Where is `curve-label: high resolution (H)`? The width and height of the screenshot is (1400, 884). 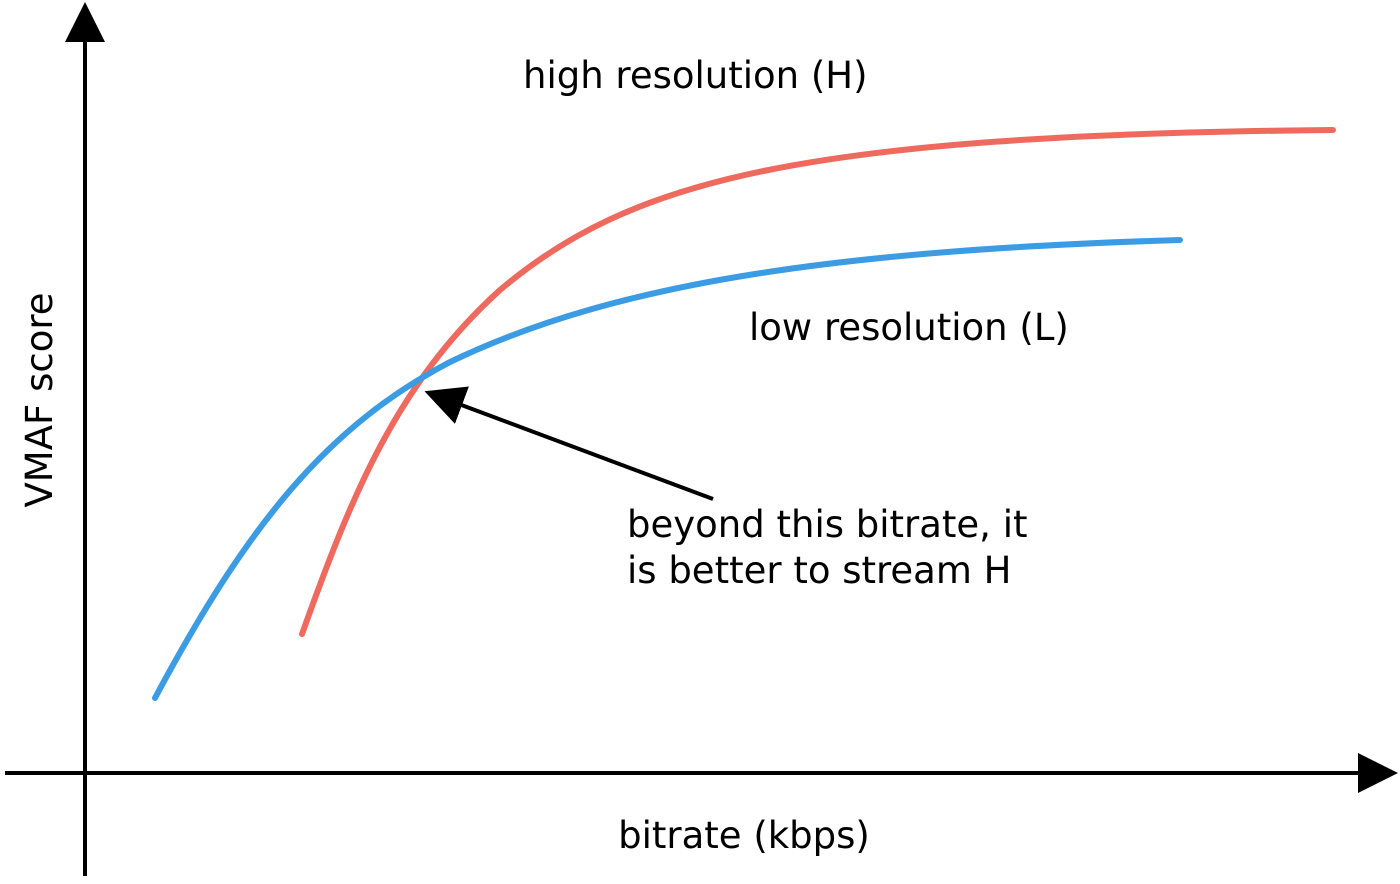 curve-label: high resolution (H) is located at coordinates (695, 75).